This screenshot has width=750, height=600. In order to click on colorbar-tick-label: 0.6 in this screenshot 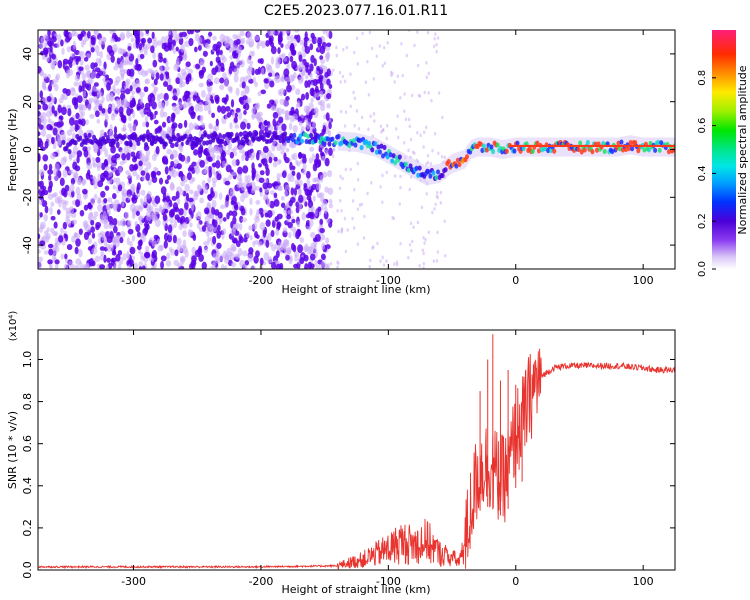, I will do `click(702, 126)`.